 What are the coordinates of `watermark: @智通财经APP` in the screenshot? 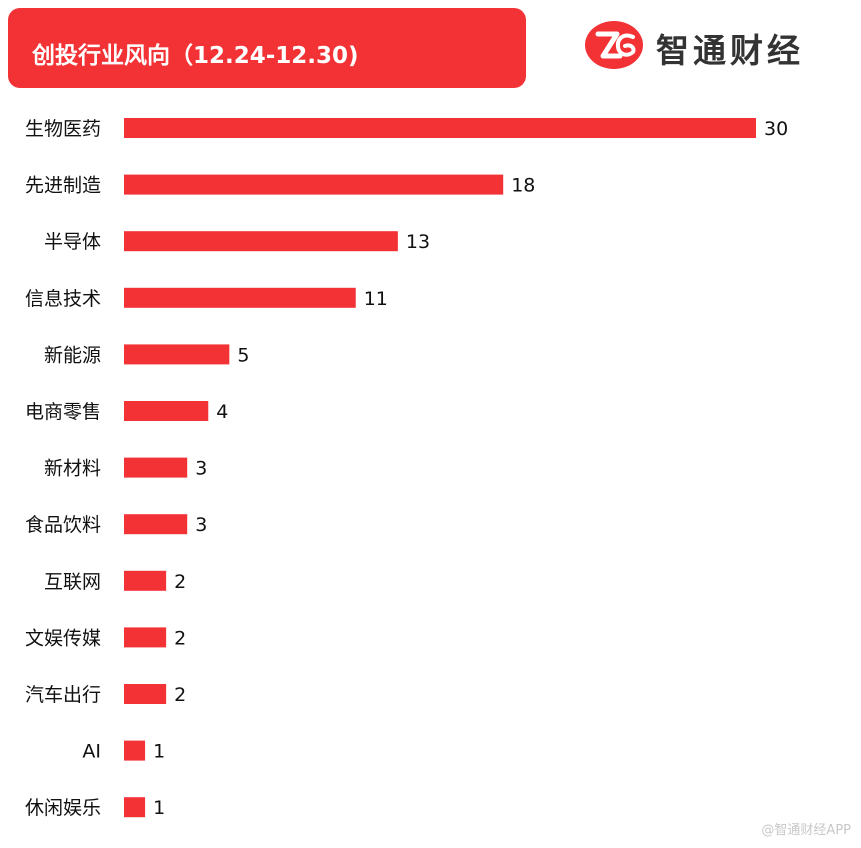 It's located at (806, 830).